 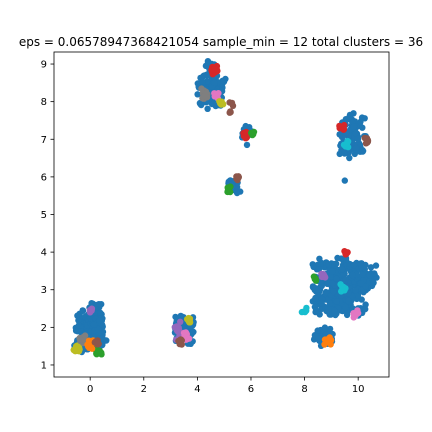 What do you see at coordinates (44, 65) in the screenshot?
I see `y-tick-label: 9` at bounding box center [44, 65].